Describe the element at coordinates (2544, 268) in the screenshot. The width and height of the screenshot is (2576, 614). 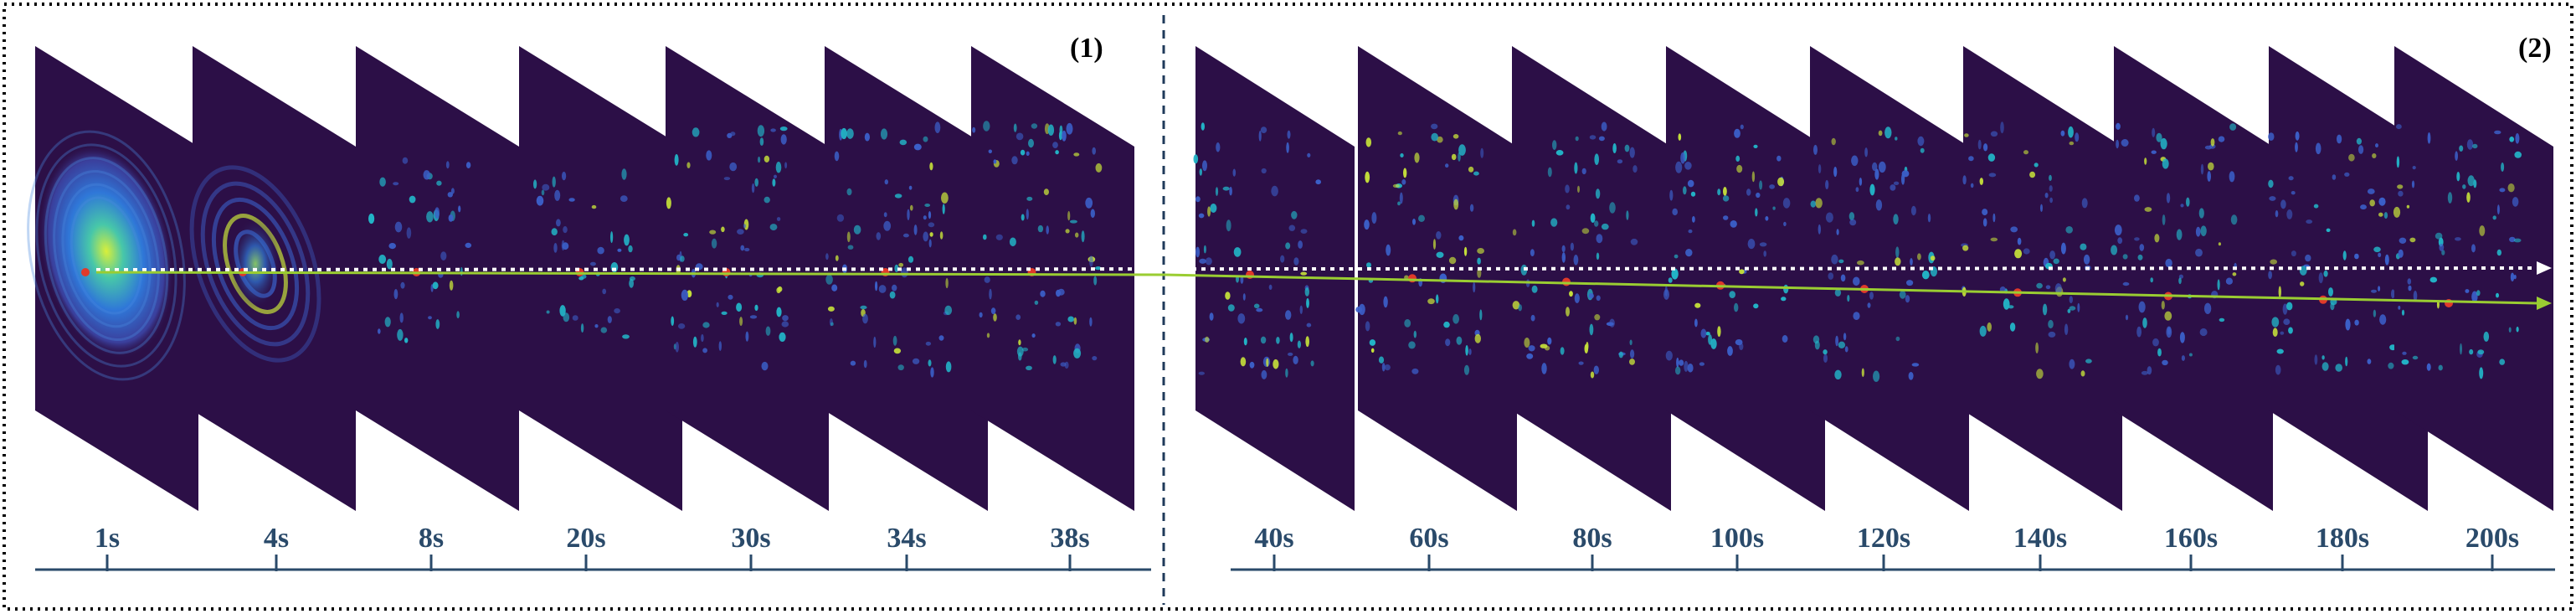
I see `reference-arrowhead` at that location.